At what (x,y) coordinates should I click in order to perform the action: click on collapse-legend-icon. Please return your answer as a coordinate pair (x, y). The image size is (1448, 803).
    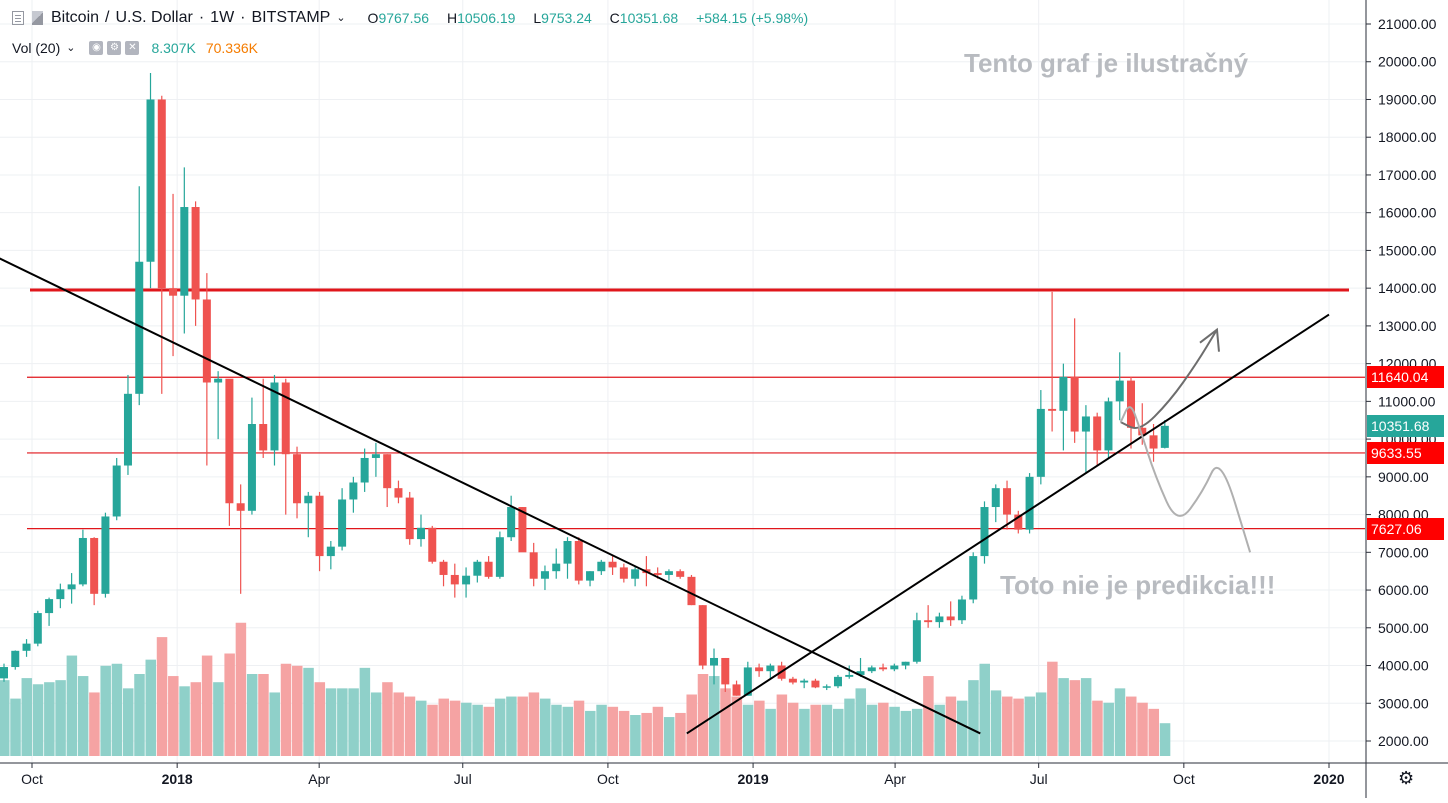
    Looking at the image, I should click on (18, 18).